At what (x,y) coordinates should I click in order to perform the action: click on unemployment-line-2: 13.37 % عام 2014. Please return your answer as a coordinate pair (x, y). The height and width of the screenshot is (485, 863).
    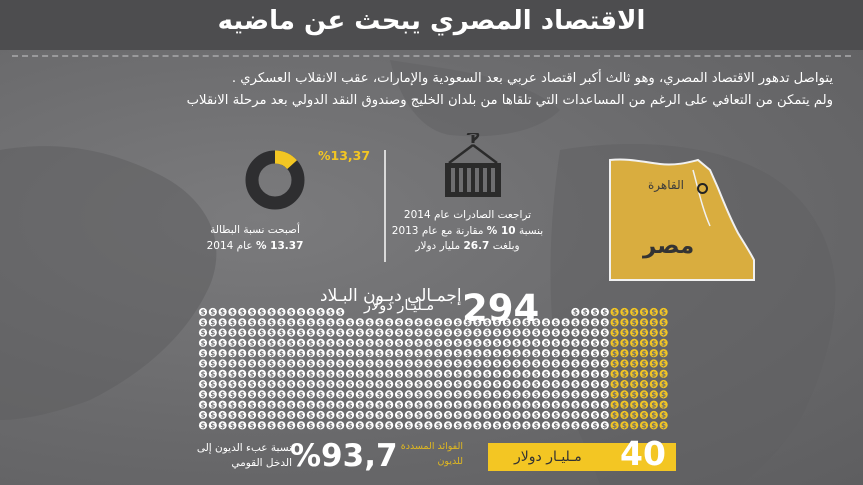
    Looking at the image, I should click on (255, 246).